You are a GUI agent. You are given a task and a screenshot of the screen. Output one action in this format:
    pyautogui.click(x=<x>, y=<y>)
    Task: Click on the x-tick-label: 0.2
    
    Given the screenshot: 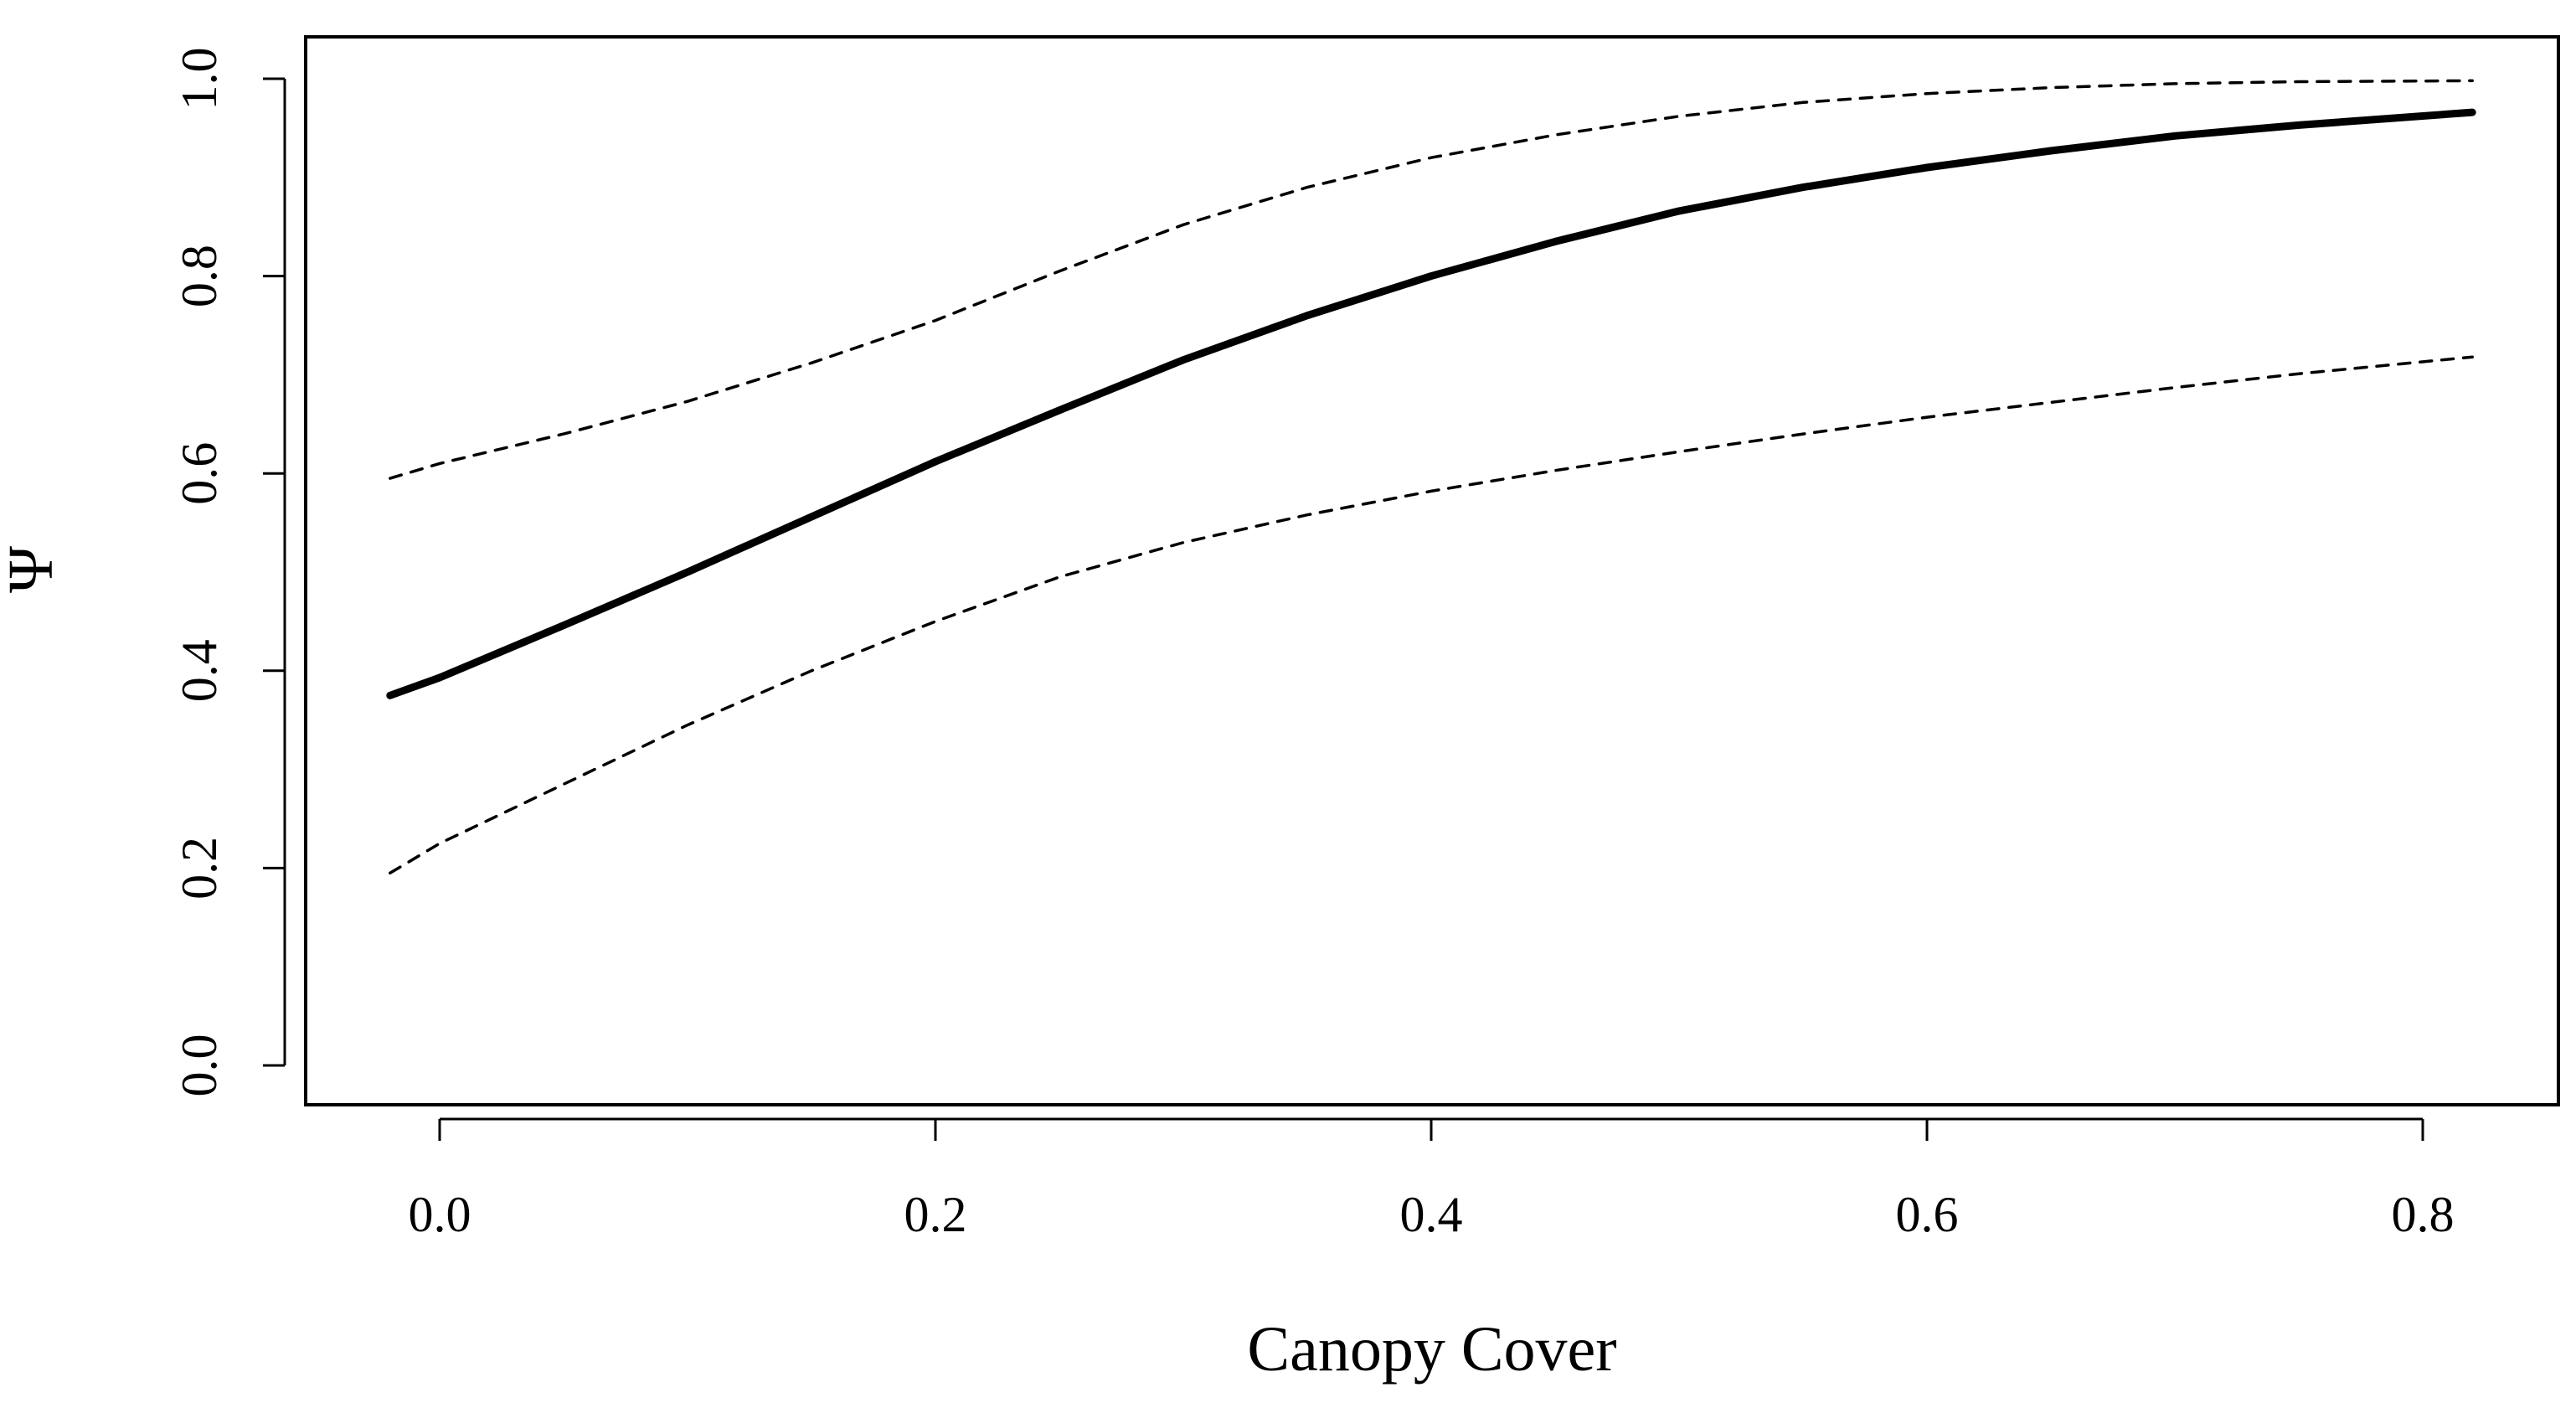 What is the action you would take?
    pyautogui.click(x=935, y=1214)
    